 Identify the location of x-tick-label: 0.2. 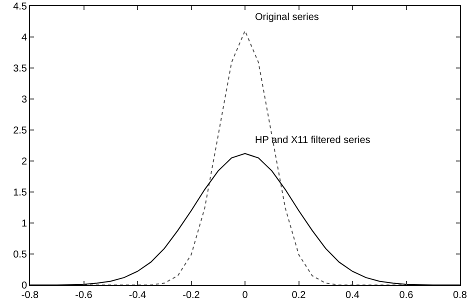
(299, 295).